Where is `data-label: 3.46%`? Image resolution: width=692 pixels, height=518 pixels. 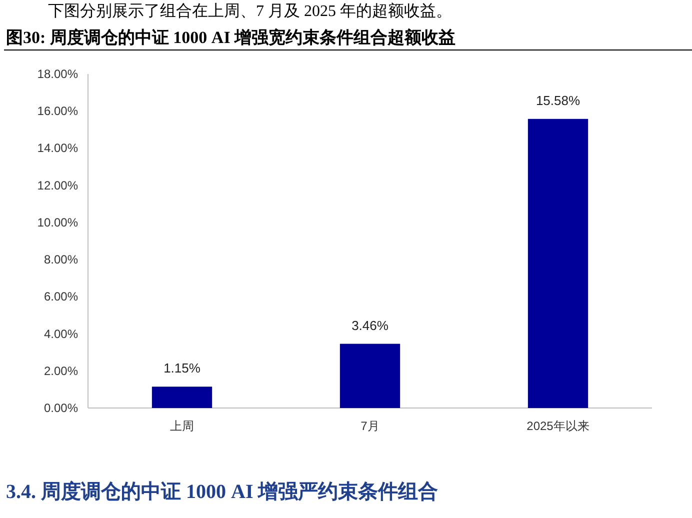
data-label: 3.46% is located at coordinates (370, 325).